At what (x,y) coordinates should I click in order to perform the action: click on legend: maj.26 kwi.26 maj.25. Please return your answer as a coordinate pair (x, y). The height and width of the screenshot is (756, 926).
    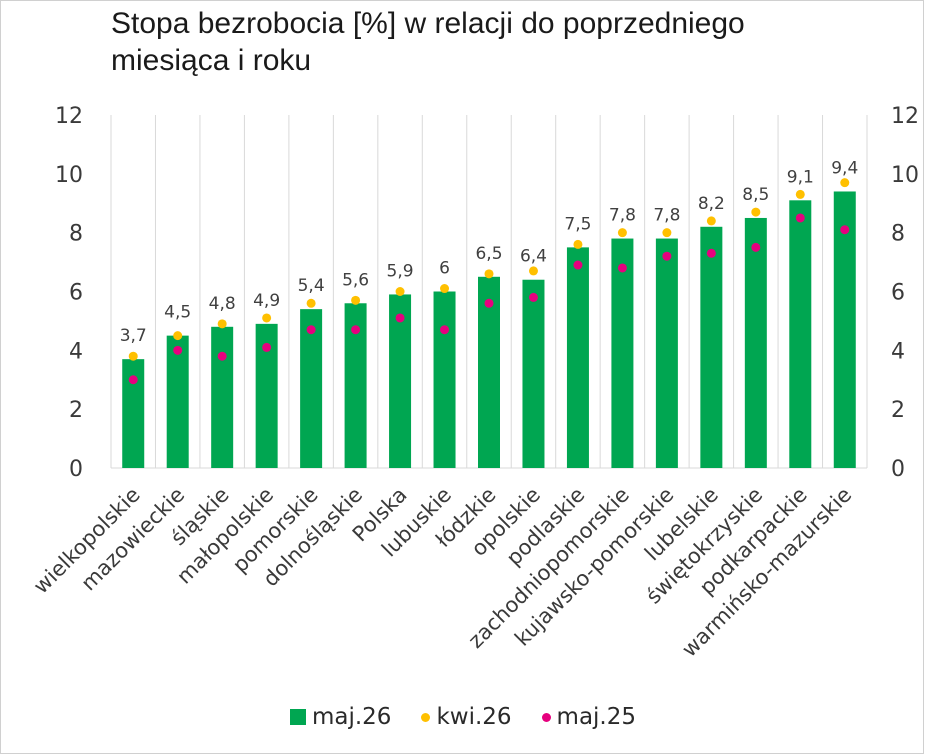
    Looking at the image, I should click on (463, 717).